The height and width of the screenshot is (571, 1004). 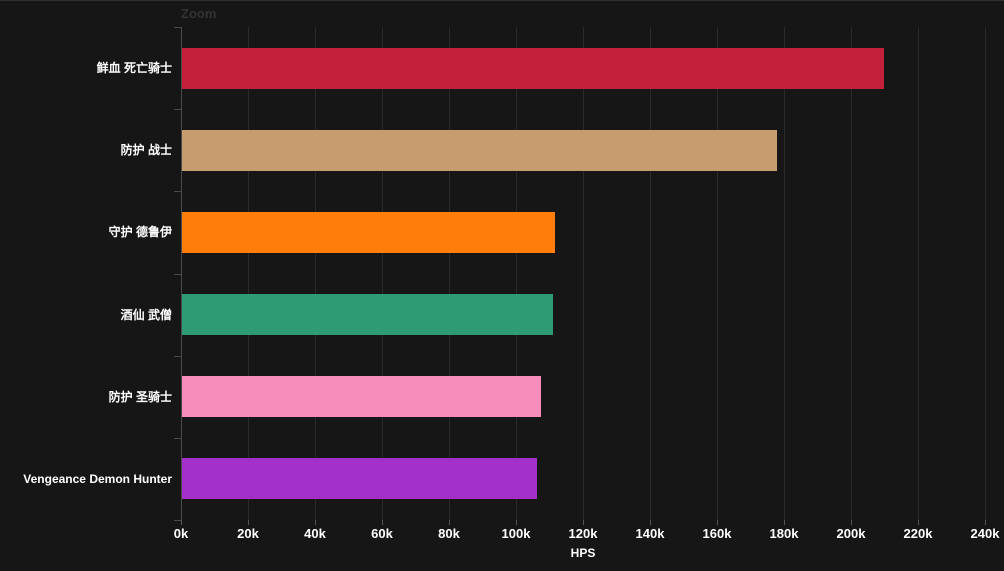 What do you see at coordinates (717, 533) in the screenshot?
I see `x-axis-tick-label: 160k` at bounding box center [717, 533].